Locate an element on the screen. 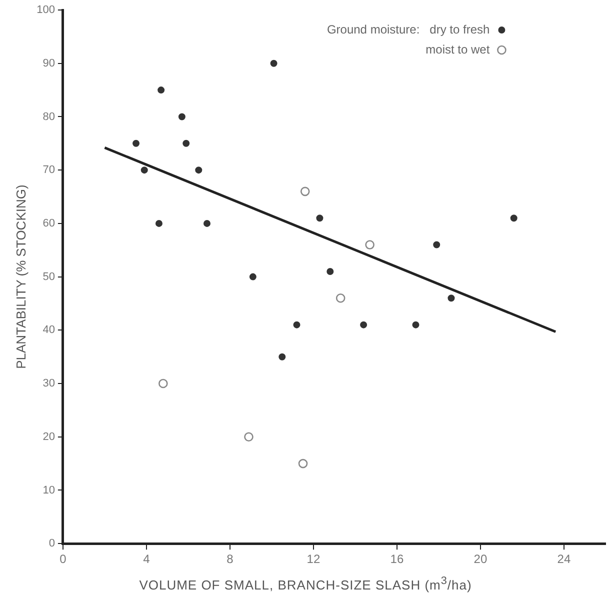  y-tick-label: 20 is located at coordinates (48, 436).